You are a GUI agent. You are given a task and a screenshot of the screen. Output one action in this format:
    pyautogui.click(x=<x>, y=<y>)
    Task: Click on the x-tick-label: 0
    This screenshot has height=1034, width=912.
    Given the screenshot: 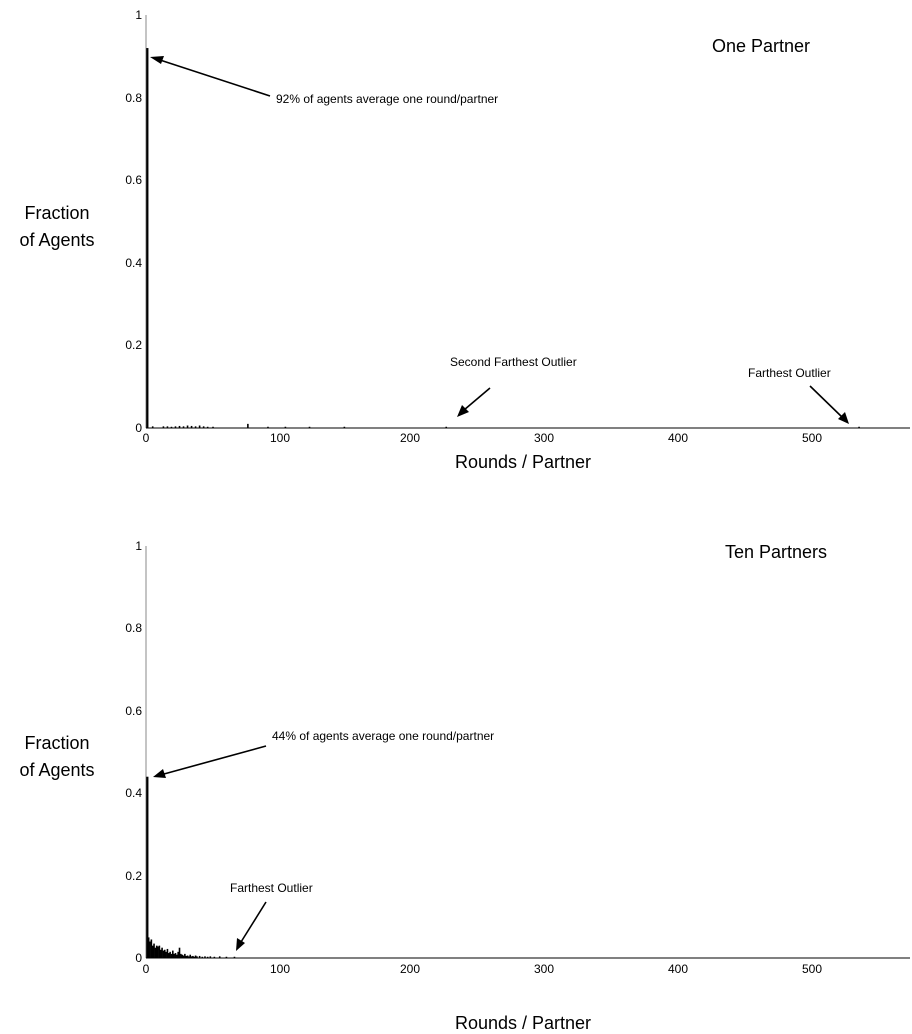 What is the action you would take?
    pyautogui.click(x=146, y=969)
    